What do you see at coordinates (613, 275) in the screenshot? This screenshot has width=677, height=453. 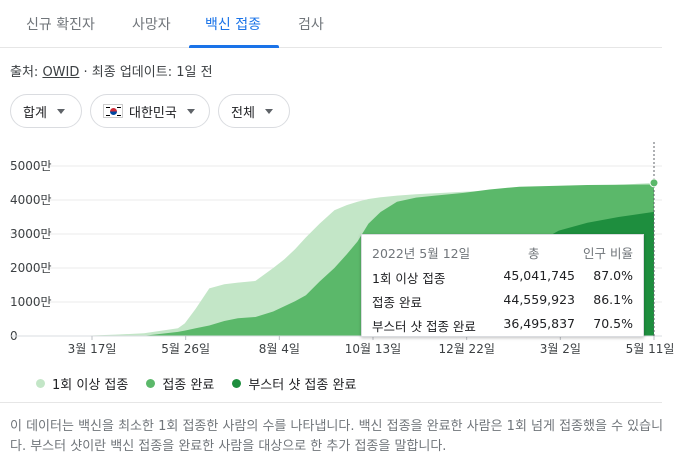 I see `tooltip-ratio: 87.0%` at bounding box center [613, 275].